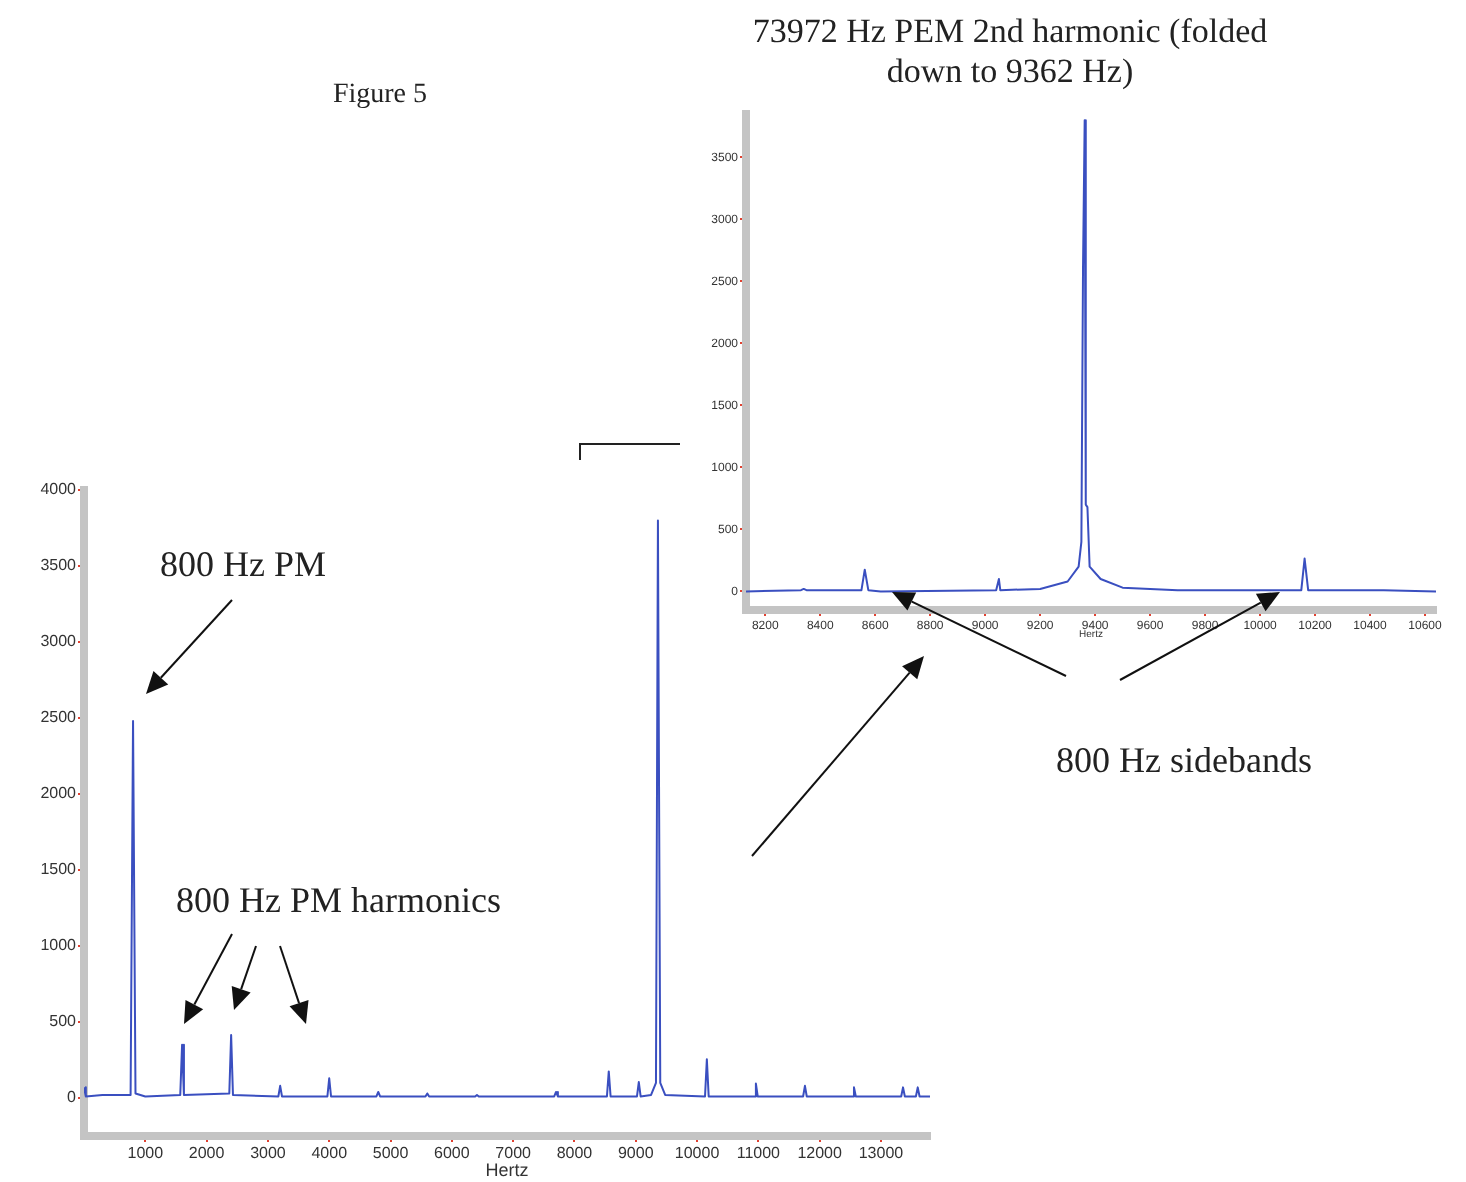 The image size is (1466, 1182). What do you see at coordinates (338, 901) in the screenshot?
I see `annotation: 800 Hz PM harmonics` at bounding box center [338, 901].